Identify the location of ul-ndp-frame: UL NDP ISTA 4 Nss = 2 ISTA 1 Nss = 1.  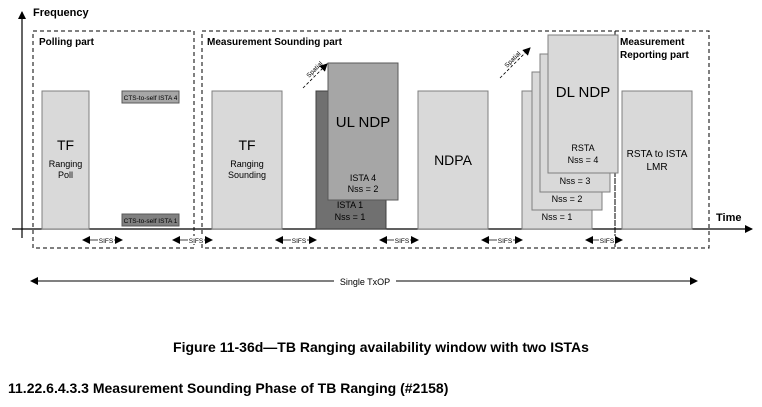
(357, 146).